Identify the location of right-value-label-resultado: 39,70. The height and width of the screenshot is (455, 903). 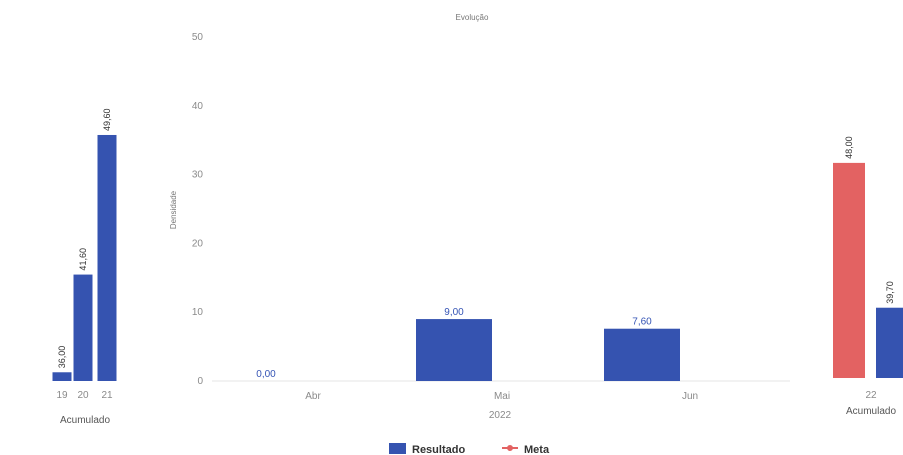
(890, 292).